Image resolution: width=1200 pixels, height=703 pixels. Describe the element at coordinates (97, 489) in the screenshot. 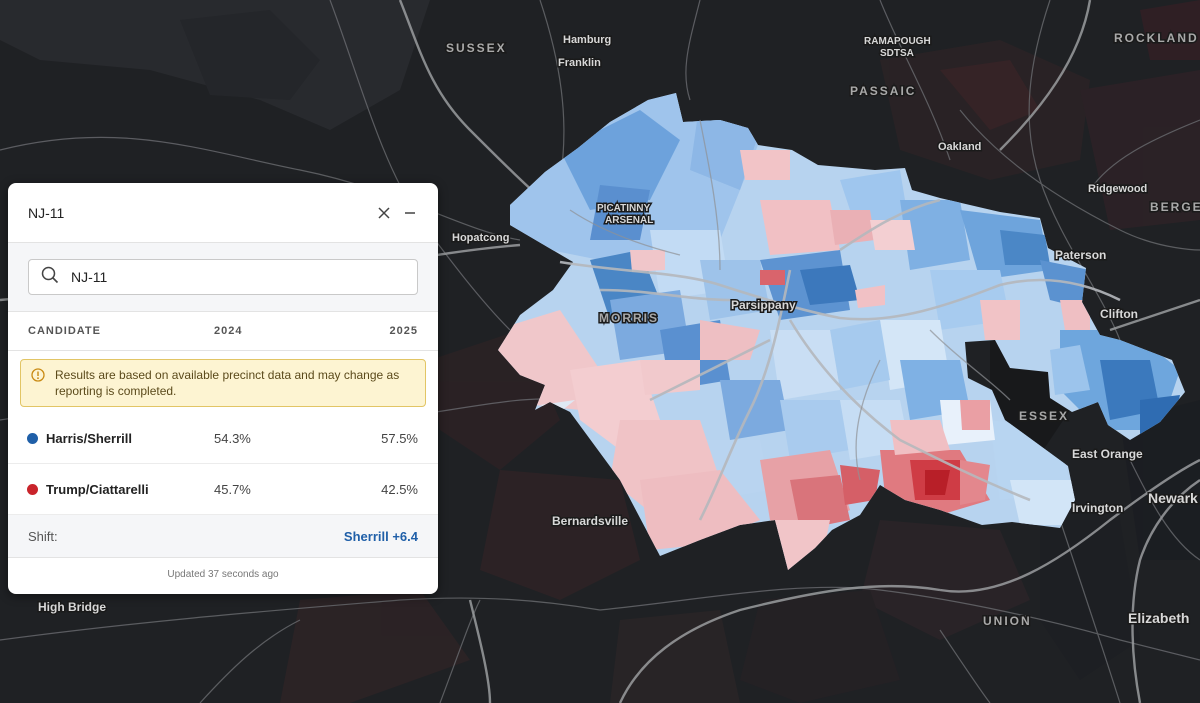

I see `candidate-label: Trump/Ciattarelli` at that location.